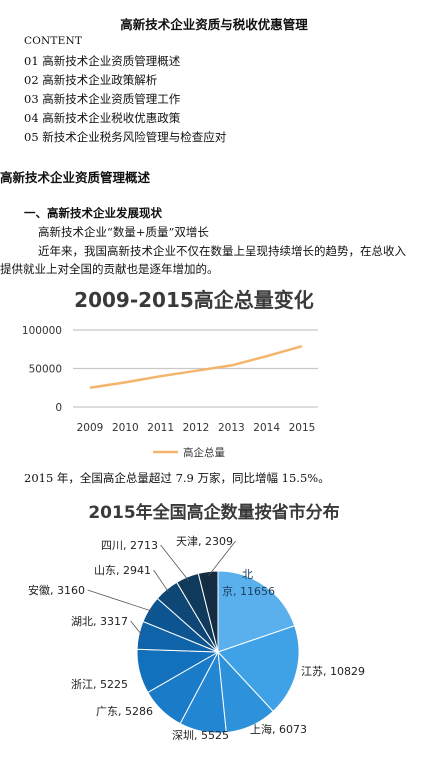 Image resolution: width=428 pixels, height=759 pixels. What do you see at coordinates (214, 513) in the screenshot?
I see `pie-chart-title: 2015年全国高企数量按省市分布` at bounding box center [214, 513].